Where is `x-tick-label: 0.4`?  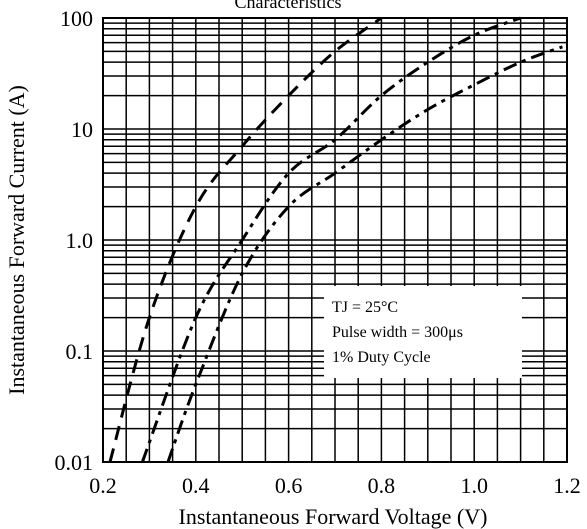
x-tick-label: 0.4 is located at coordinates (196, 485).